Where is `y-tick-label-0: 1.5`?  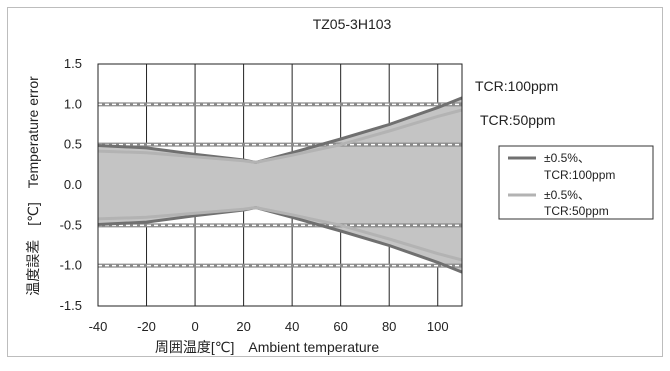
y-tick-label-0: 1.5 is located at coordinates (73, 63).